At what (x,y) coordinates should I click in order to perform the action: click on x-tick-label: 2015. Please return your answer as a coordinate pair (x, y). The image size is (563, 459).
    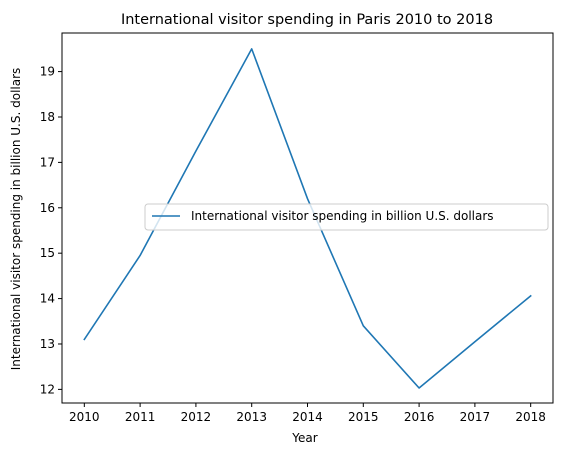
    Looking at the image, I should click on (363, 417).